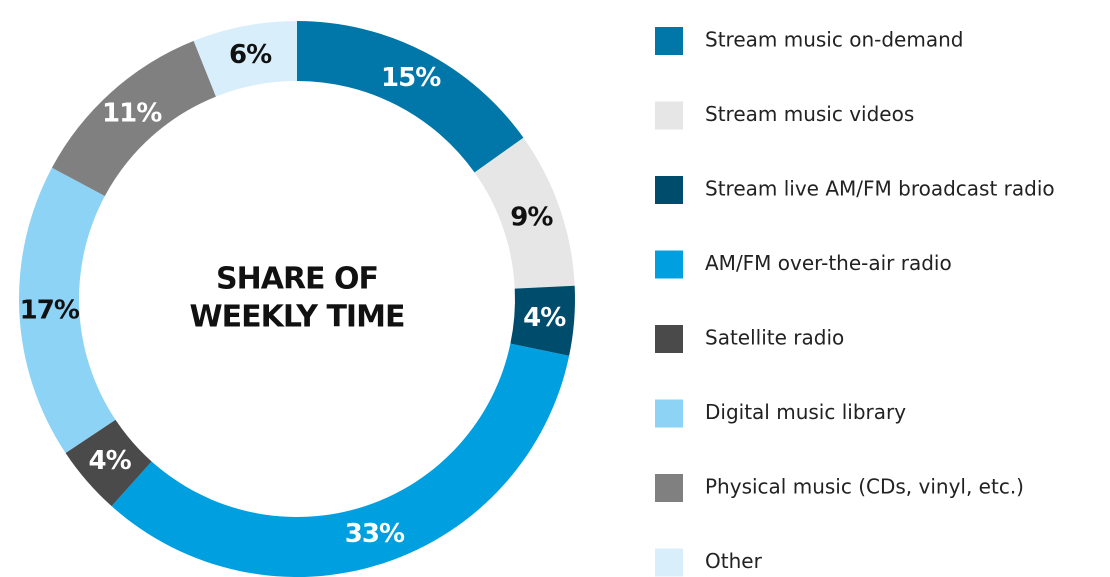 The image size is (1110, 577). I want to click on slice-label: 6%, so click(250, 55).